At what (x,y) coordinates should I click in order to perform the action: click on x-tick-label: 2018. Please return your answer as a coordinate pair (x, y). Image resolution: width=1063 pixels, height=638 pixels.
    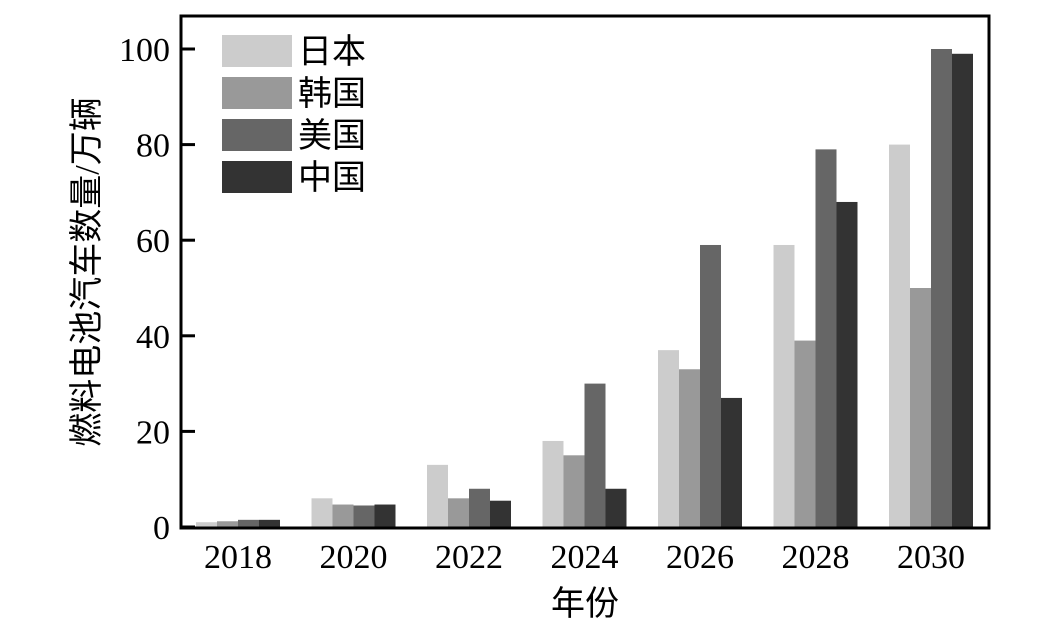
    Looking at the image, I should click on (238, 557).